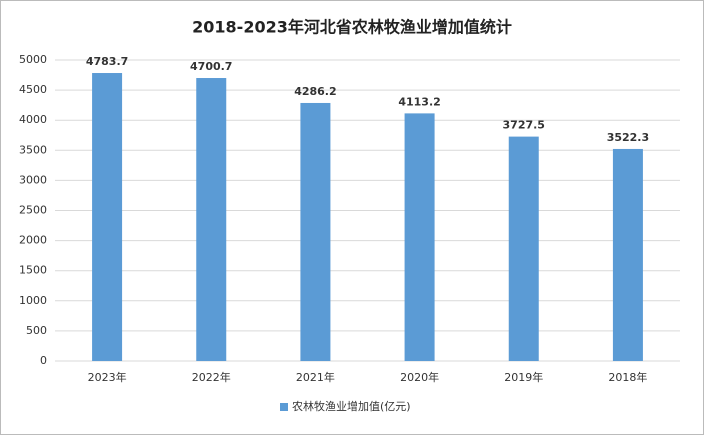 This screenshot has height=436, width=705. Describe the element at coordinates (33, 179) in the screenshot. I see `y-tick-label: 3000` at that location.